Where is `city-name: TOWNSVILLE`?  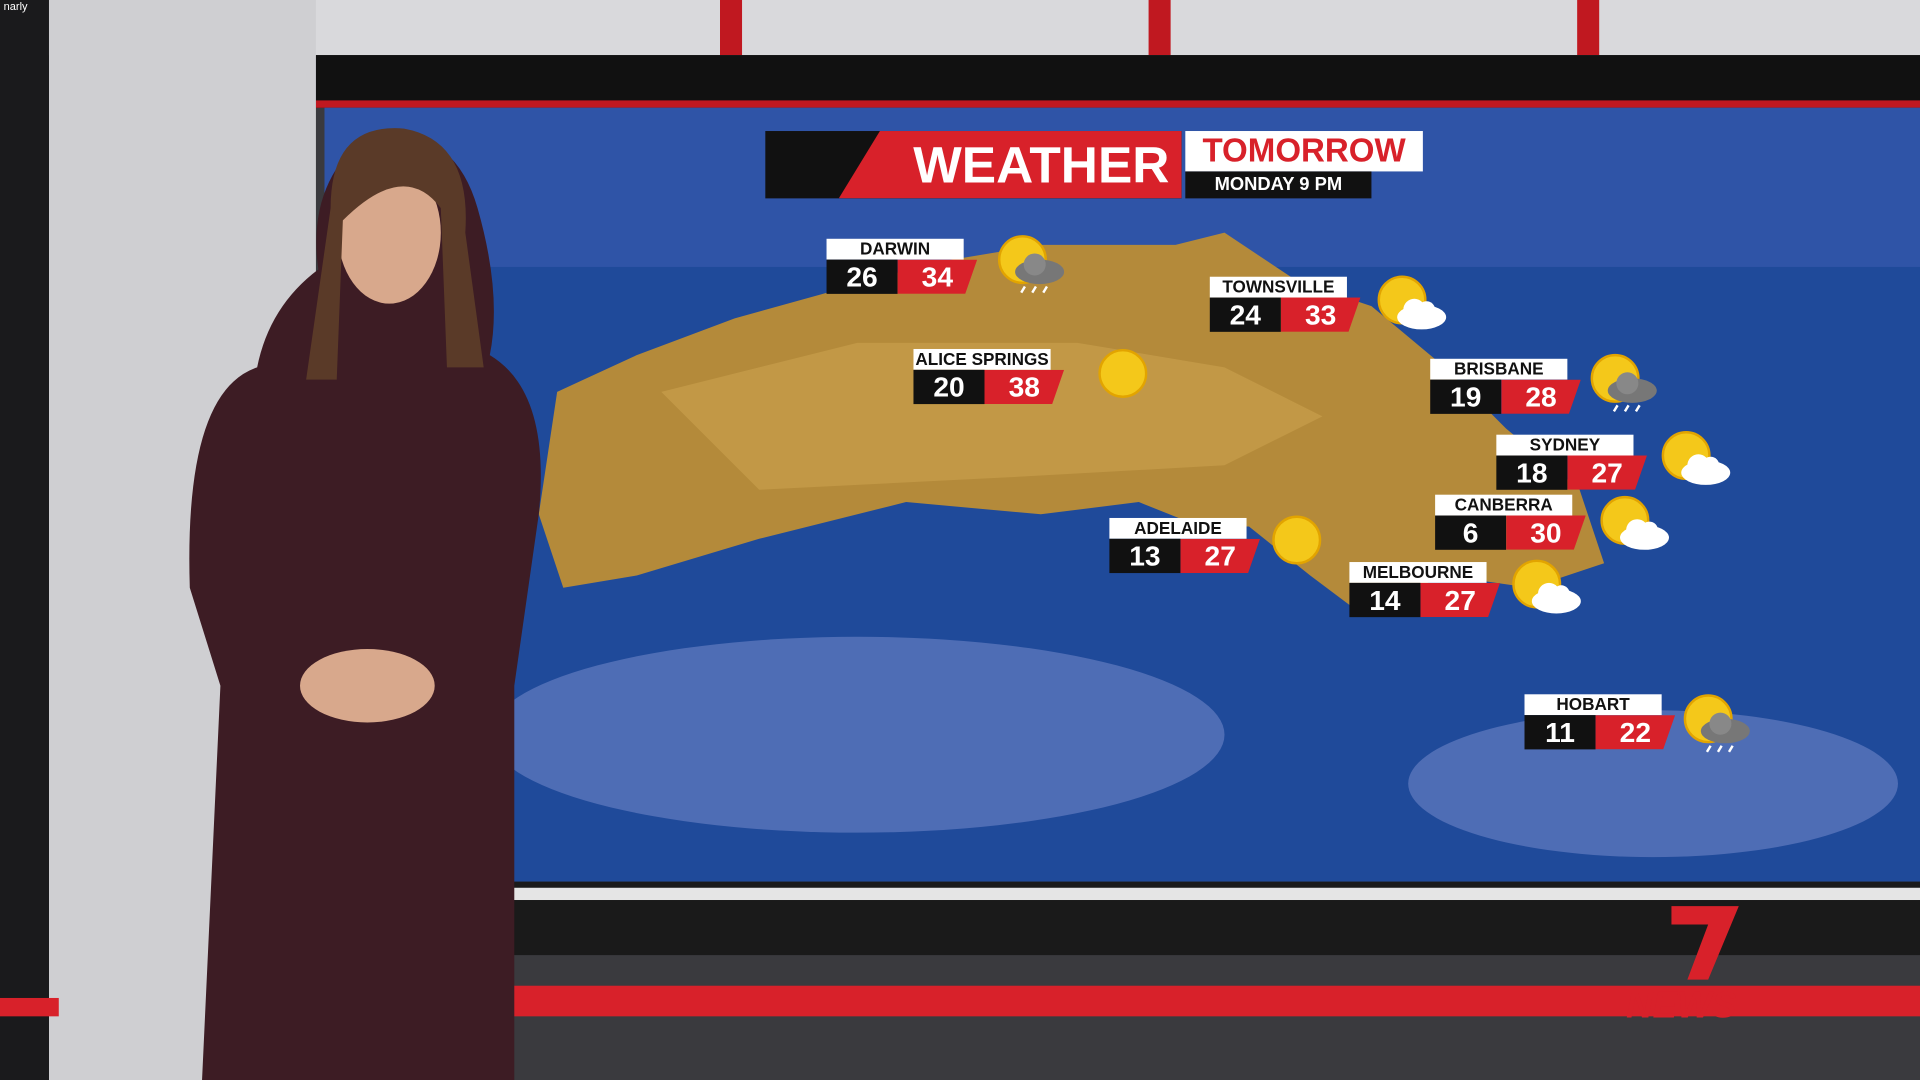
city-name: TOWNSVILLE is located at coordinates (1278, 287).